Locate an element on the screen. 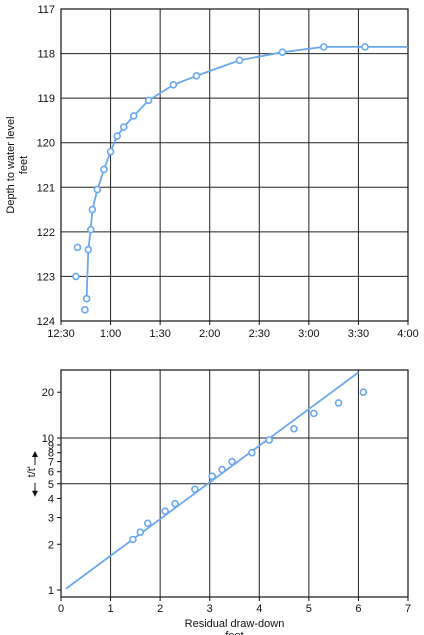  x-tick-label: 3:00 is located at coordinates (308, 334).